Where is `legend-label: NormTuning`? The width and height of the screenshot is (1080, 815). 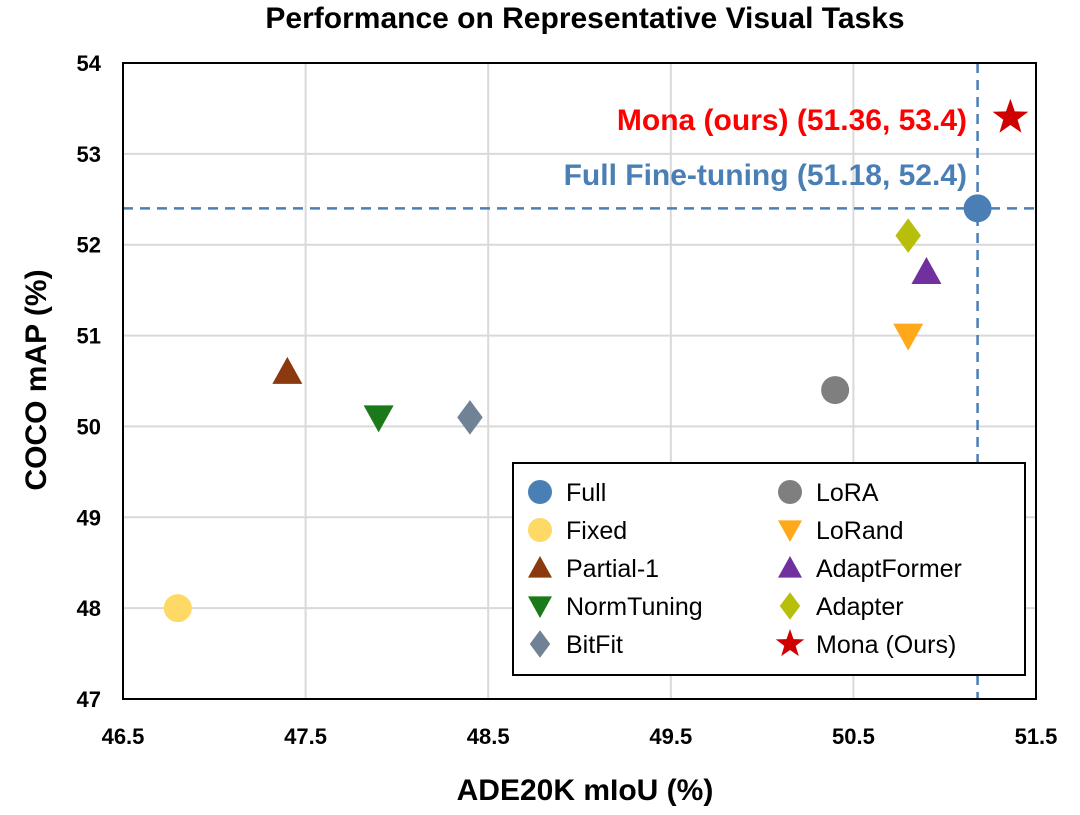 legend-label: NormTuning is located at coordinates (634, 607).